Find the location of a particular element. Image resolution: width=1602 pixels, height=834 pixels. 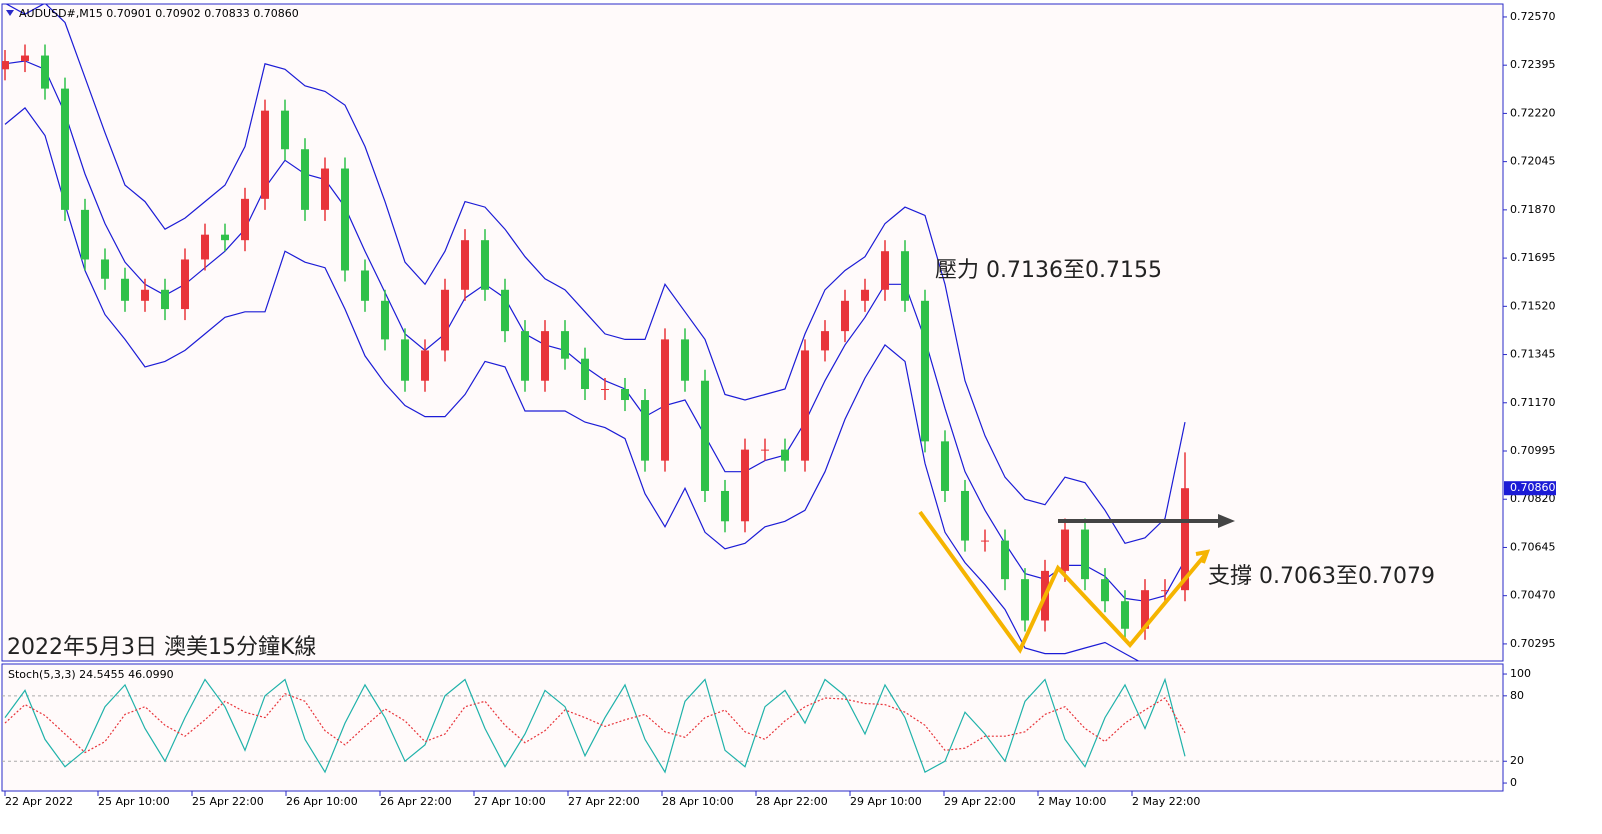

y-tick-label: 0.71870 is located at coordinates (1533, 209).